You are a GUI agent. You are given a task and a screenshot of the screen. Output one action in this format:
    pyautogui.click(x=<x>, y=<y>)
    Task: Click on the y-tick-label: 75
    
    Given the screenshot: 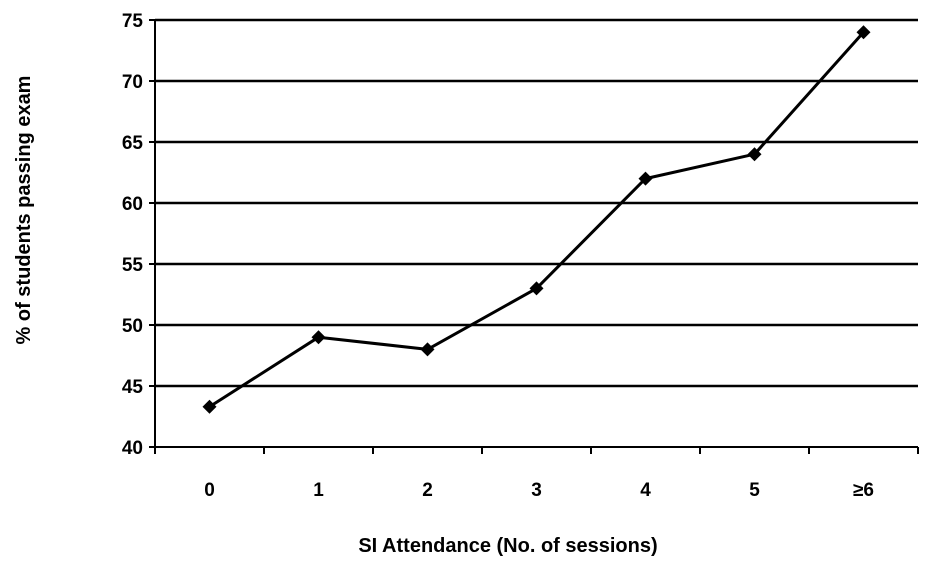 What is the action you would take?
    pyautogui.click(x=133, y=21)
    